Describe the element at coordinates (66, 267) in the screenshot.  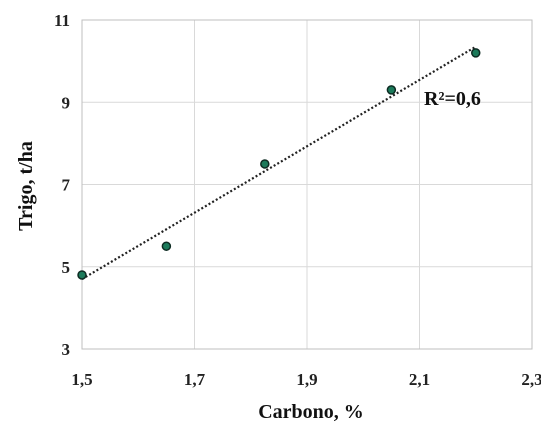
I see `y-tick-label: 5` at that location.